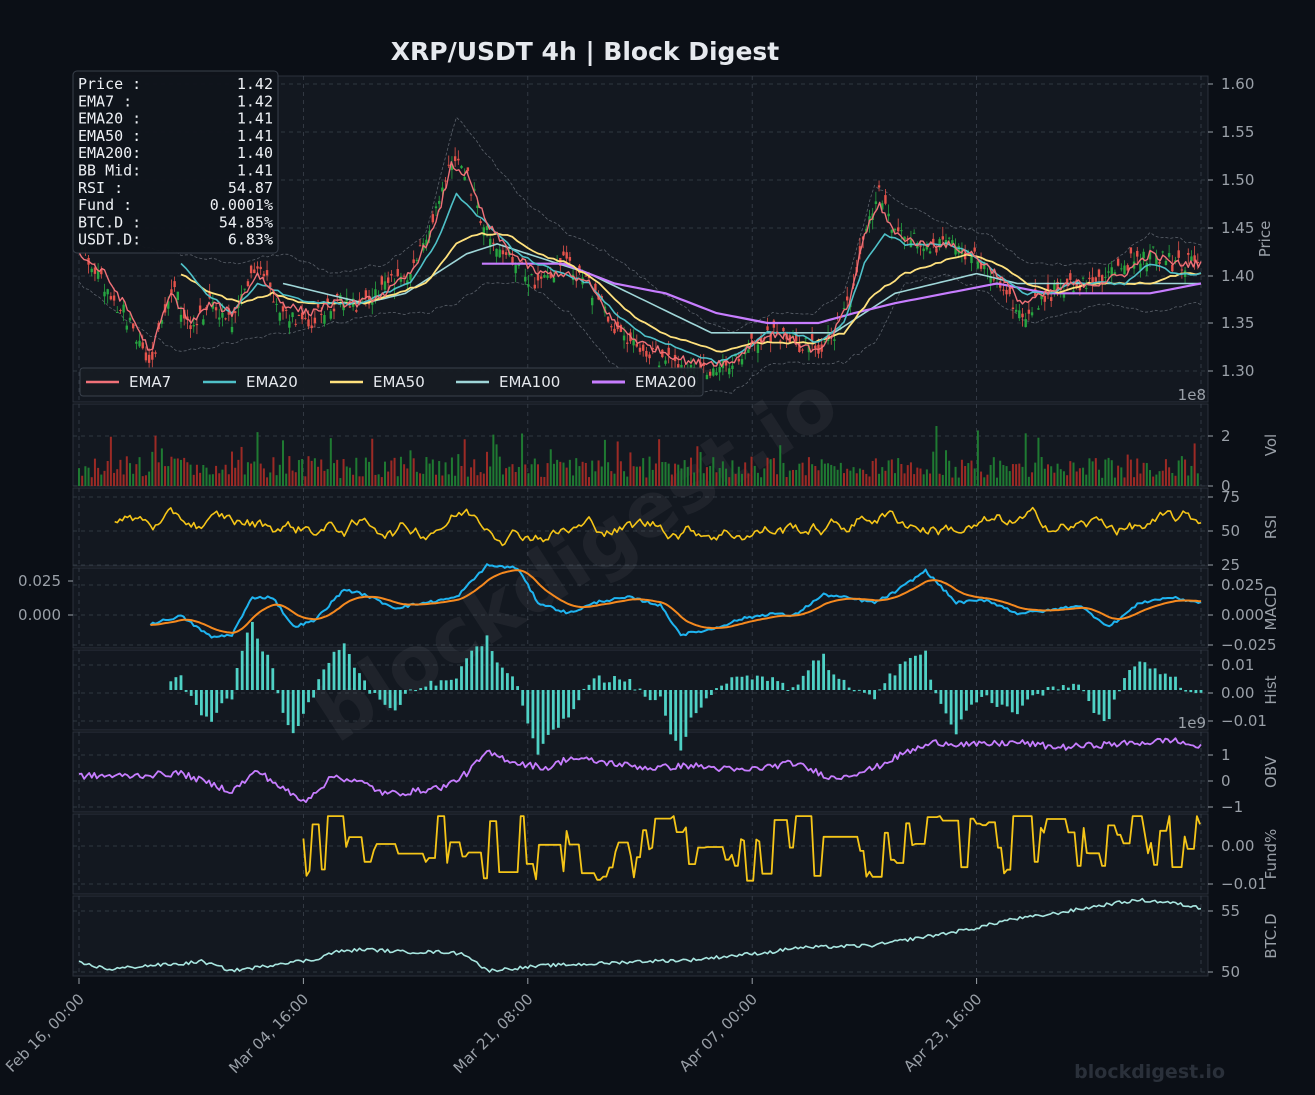 The image size is (1315, 1095). What do you see at coordinates (1242, 585) in the screenshot?
I see `ytick-label-macd-2: 0.025` at bounding box center [1242, 585].